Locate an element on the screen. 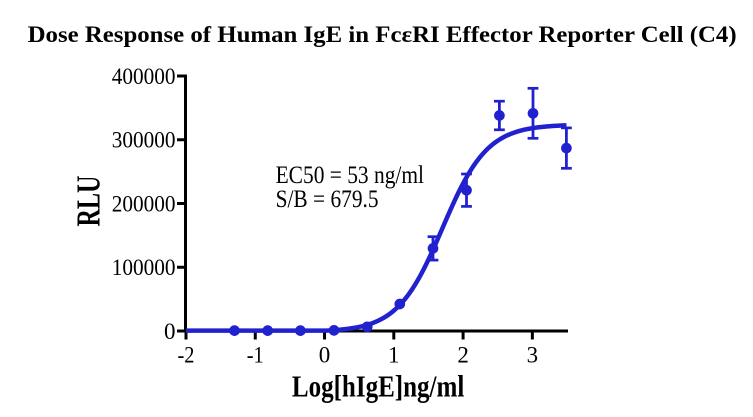 The image size is (753, 417). svg-text: 300000 is located at coordinates (144, 140).